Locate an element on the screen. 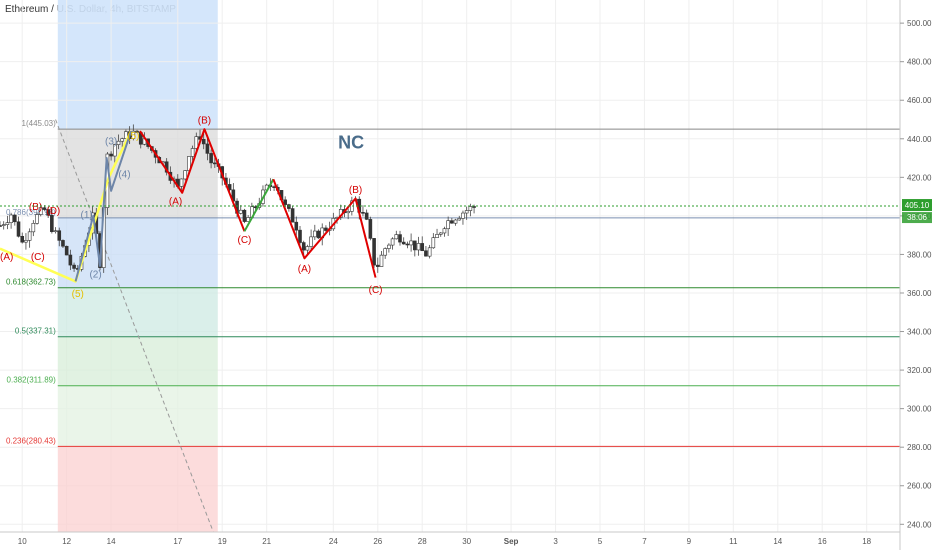 This screenshot has height=550, width=932. x-tick-label: 19 is located at coordinates (222, 541).